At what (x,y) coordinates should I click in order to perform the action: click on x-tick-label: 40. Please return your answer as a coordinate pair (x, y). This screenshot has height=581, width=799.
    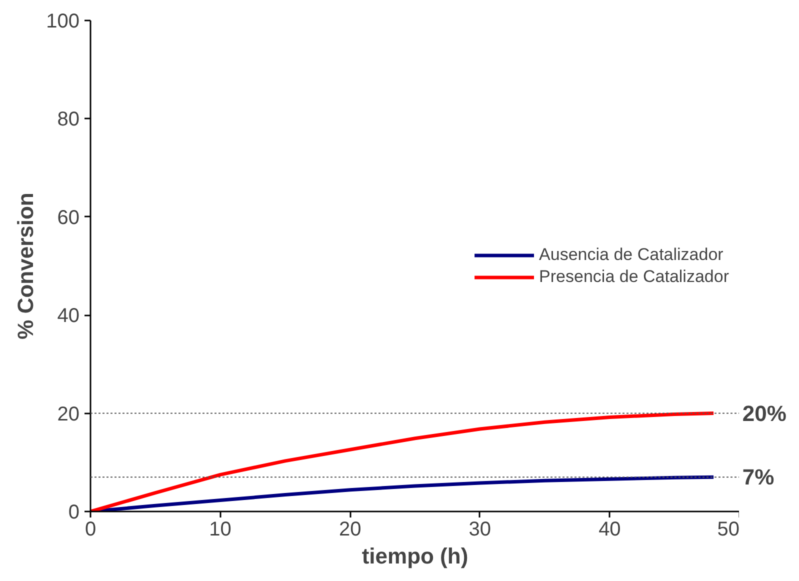
    Looking at the image, I should click on (609, 529).